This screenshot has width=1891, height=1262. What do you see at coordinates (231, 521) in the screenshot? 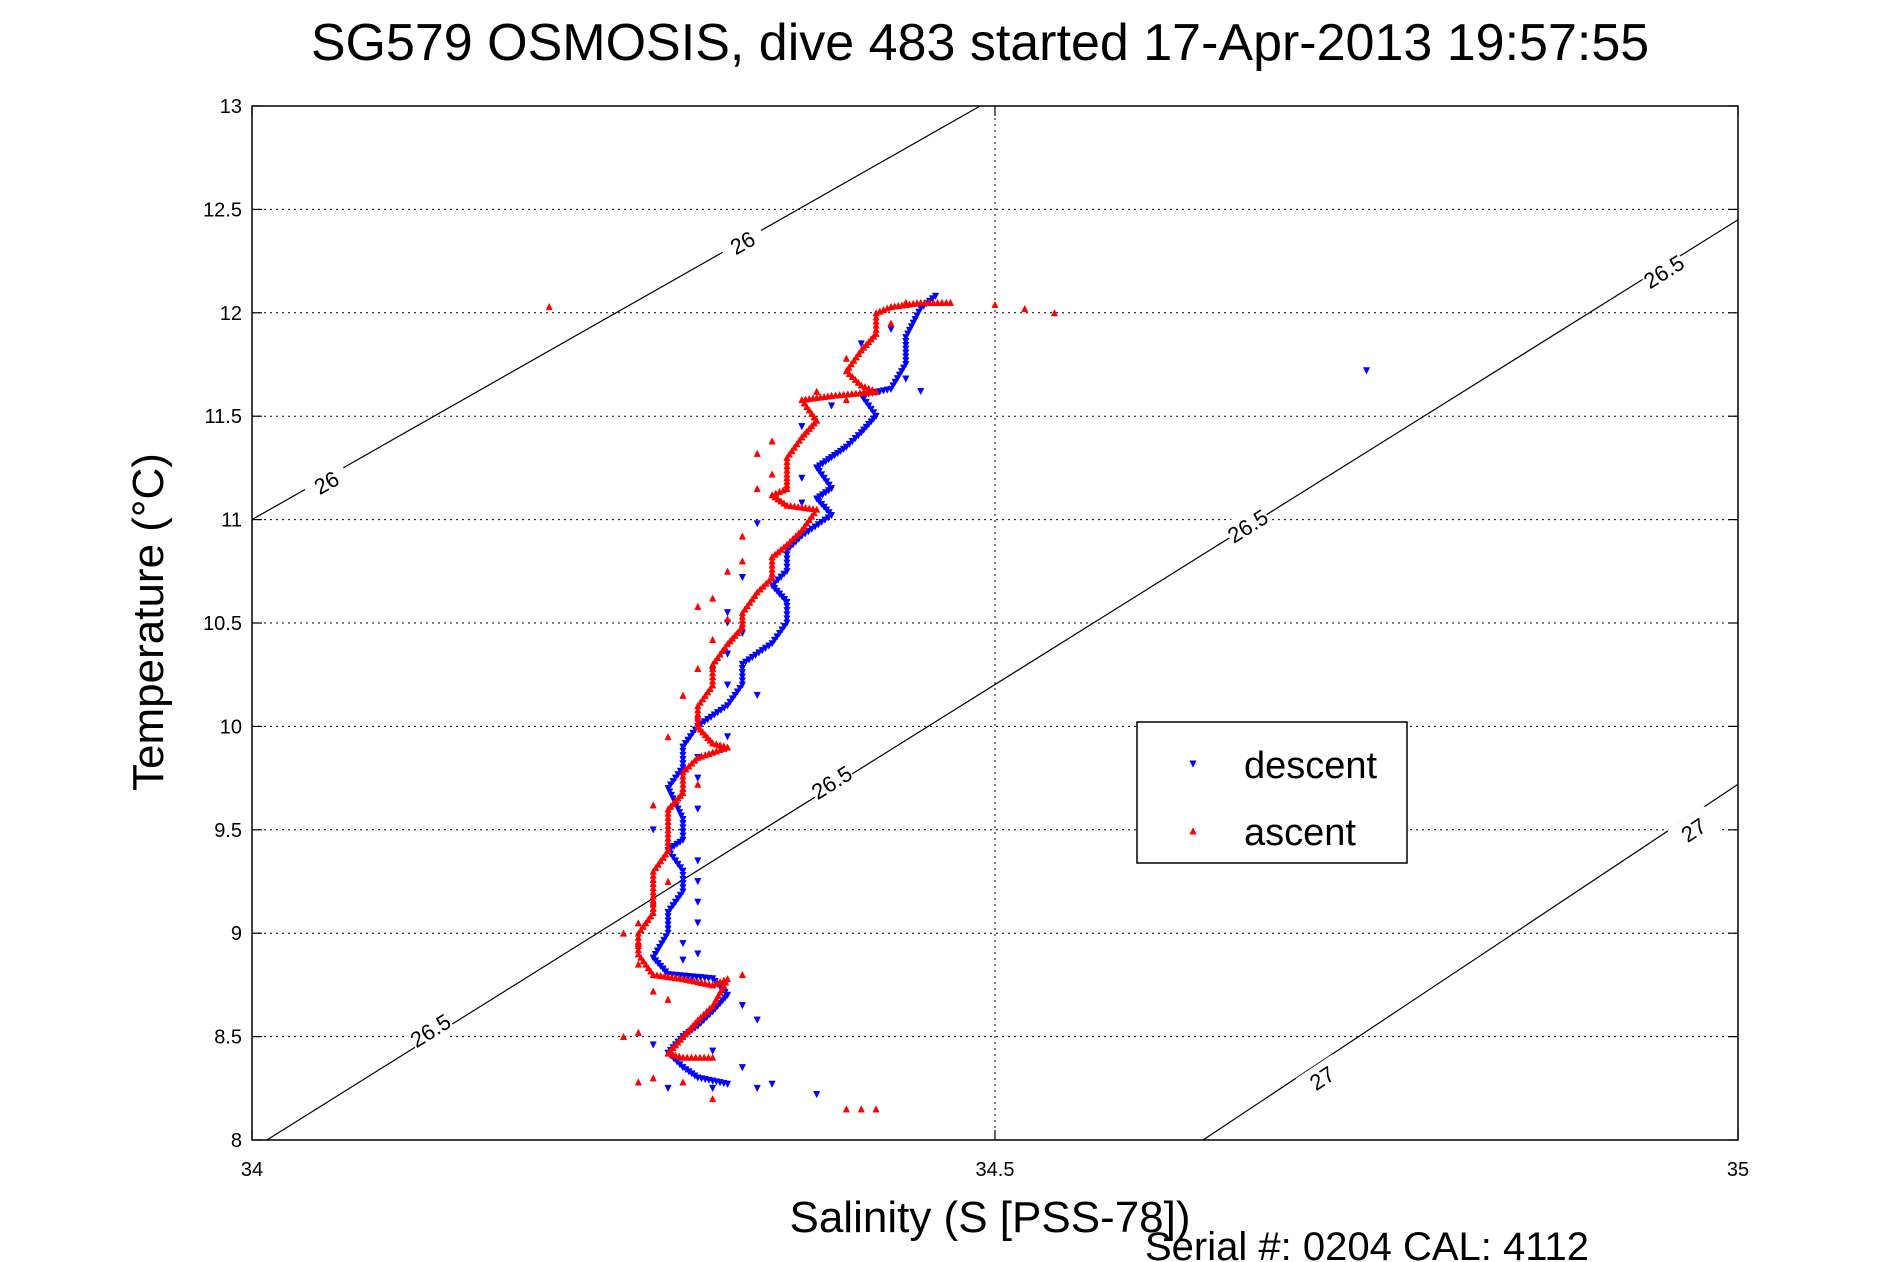
I see `y-tick-label: 11` at bounding box center [231, 521].